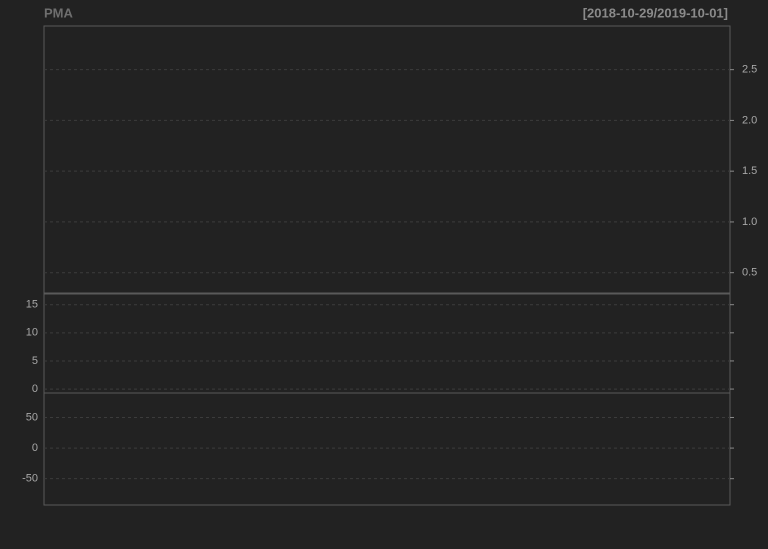 This screenshot has width=768, height=549. What do you see at coordinates (749, 171) in the screenshot?
I see `y-tick-label: 1.5` at bounding box center [749, 171].